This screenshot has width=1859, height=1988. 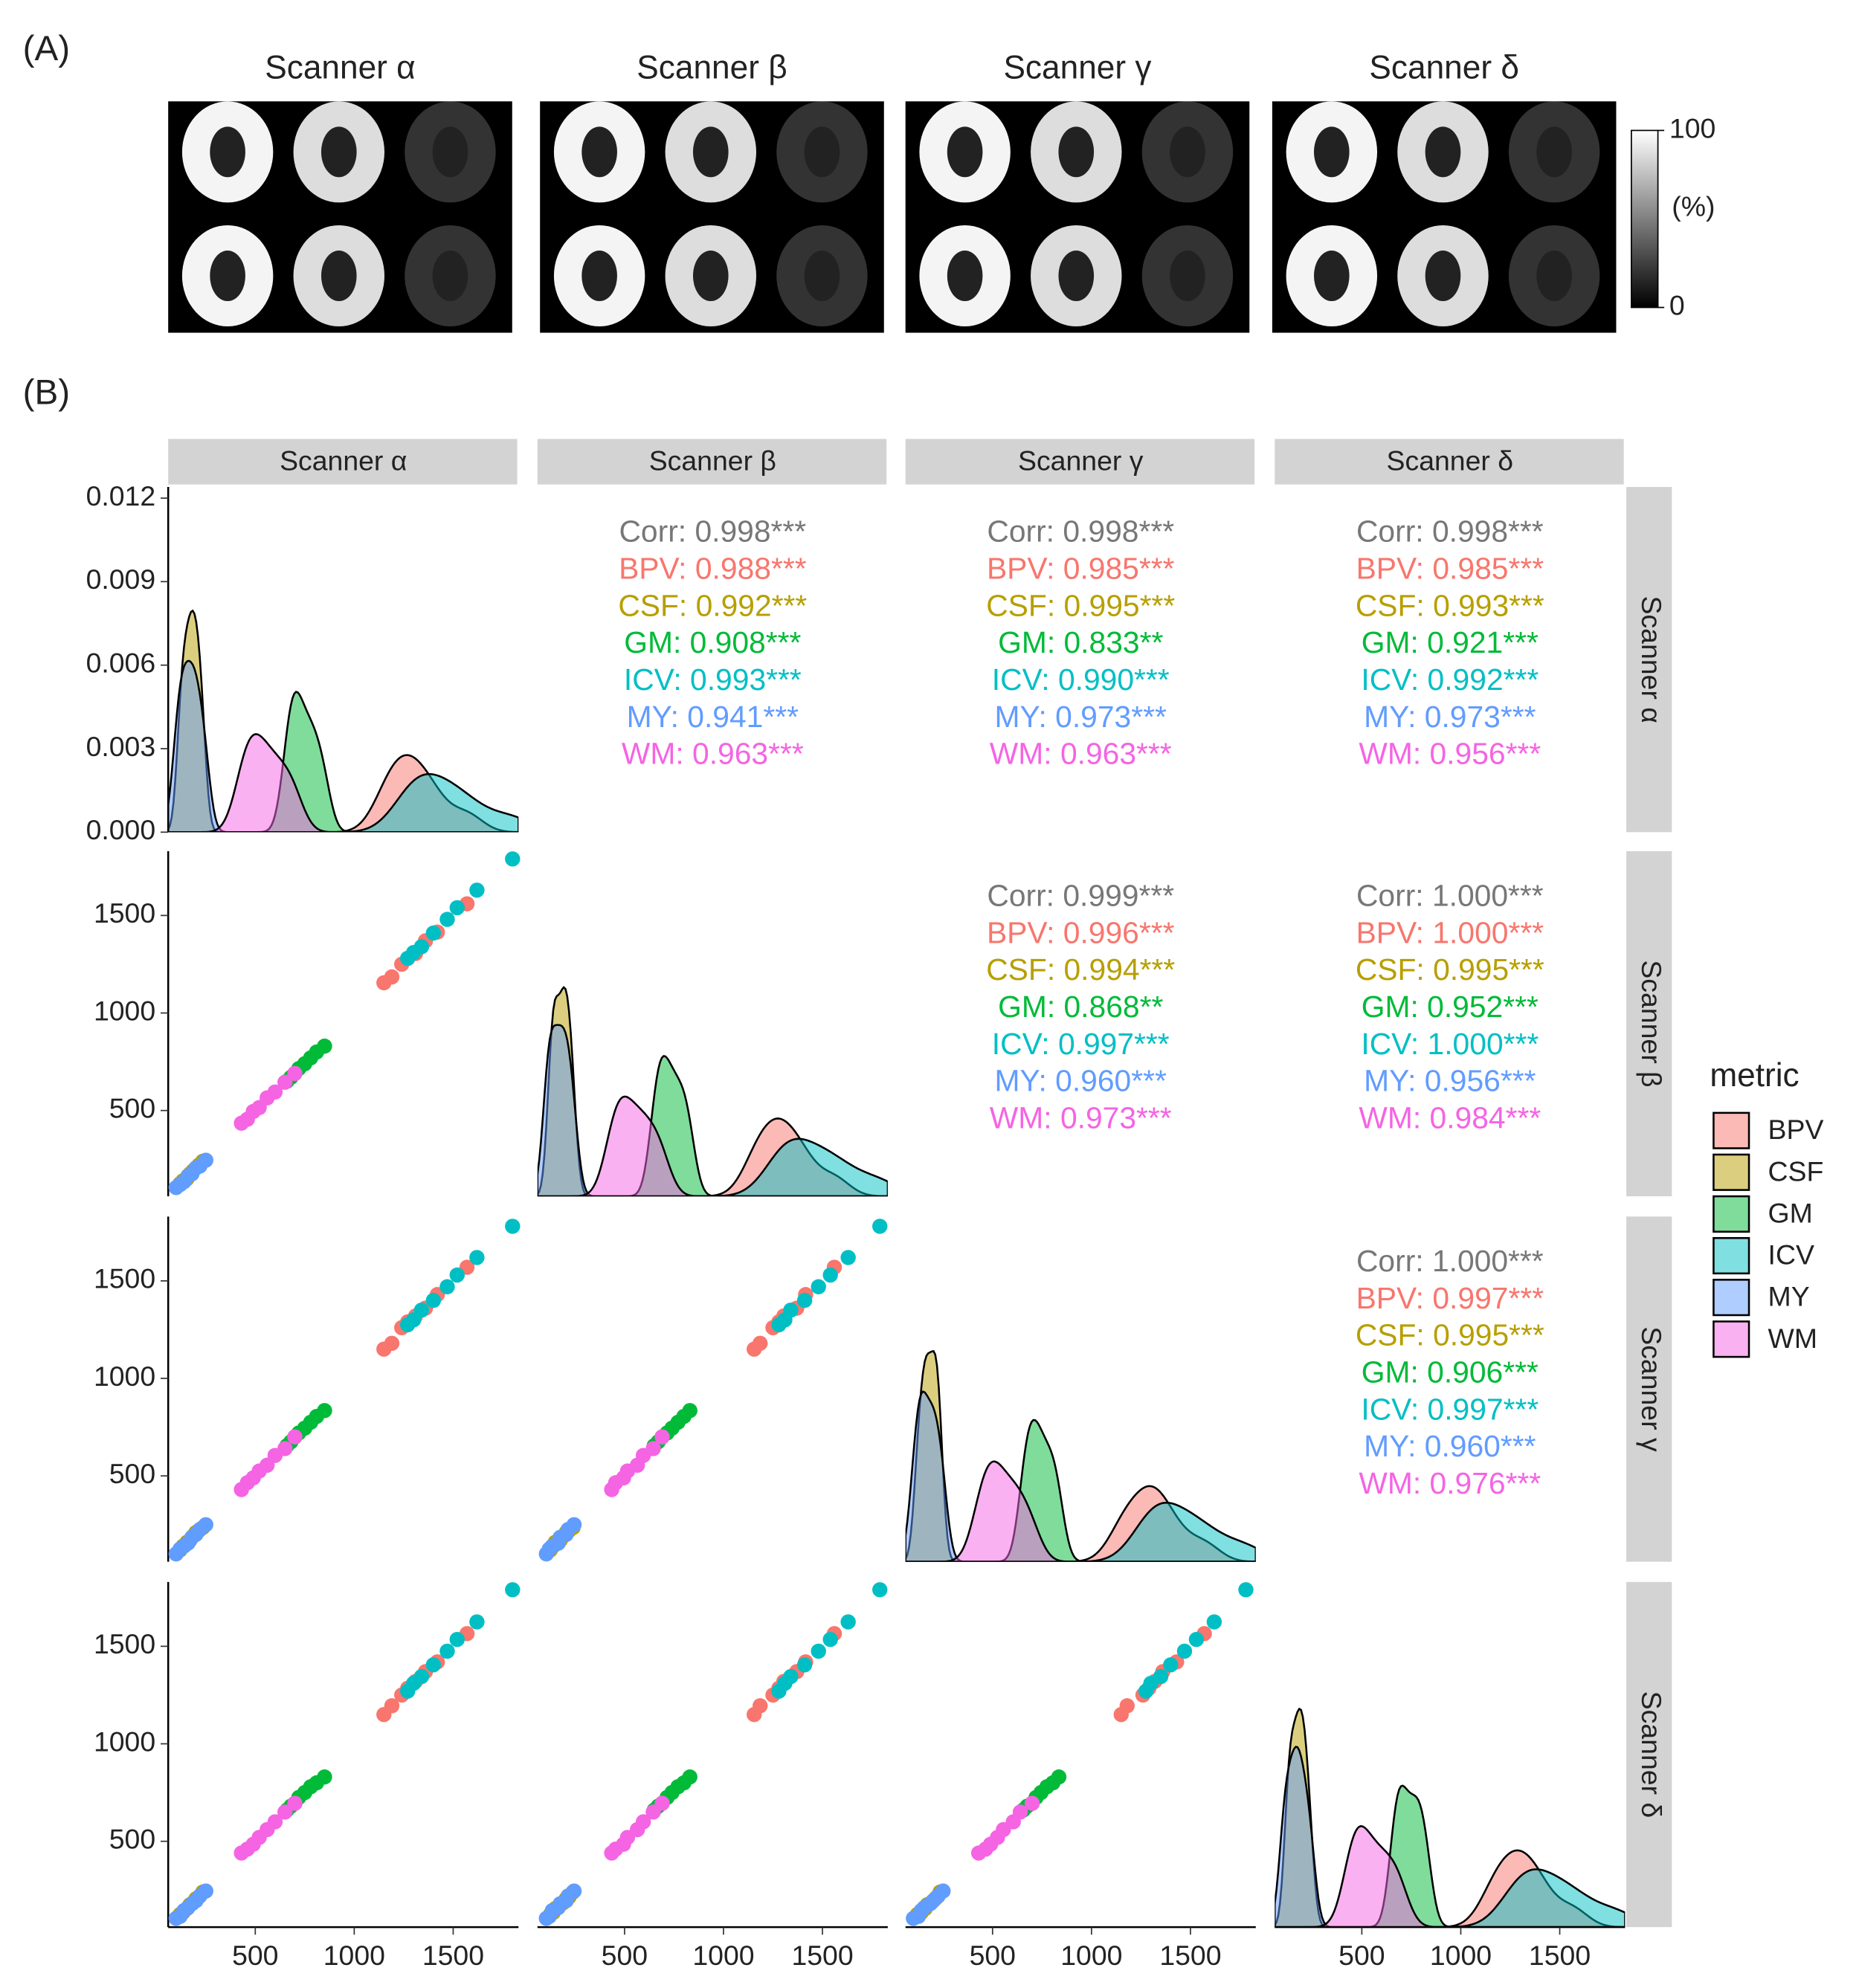 What do you see at coordinates (1450, 1409) in the screenshot?
I see `correlation-label: ICV: 0.997***` at bounding box center [1450, 1409].